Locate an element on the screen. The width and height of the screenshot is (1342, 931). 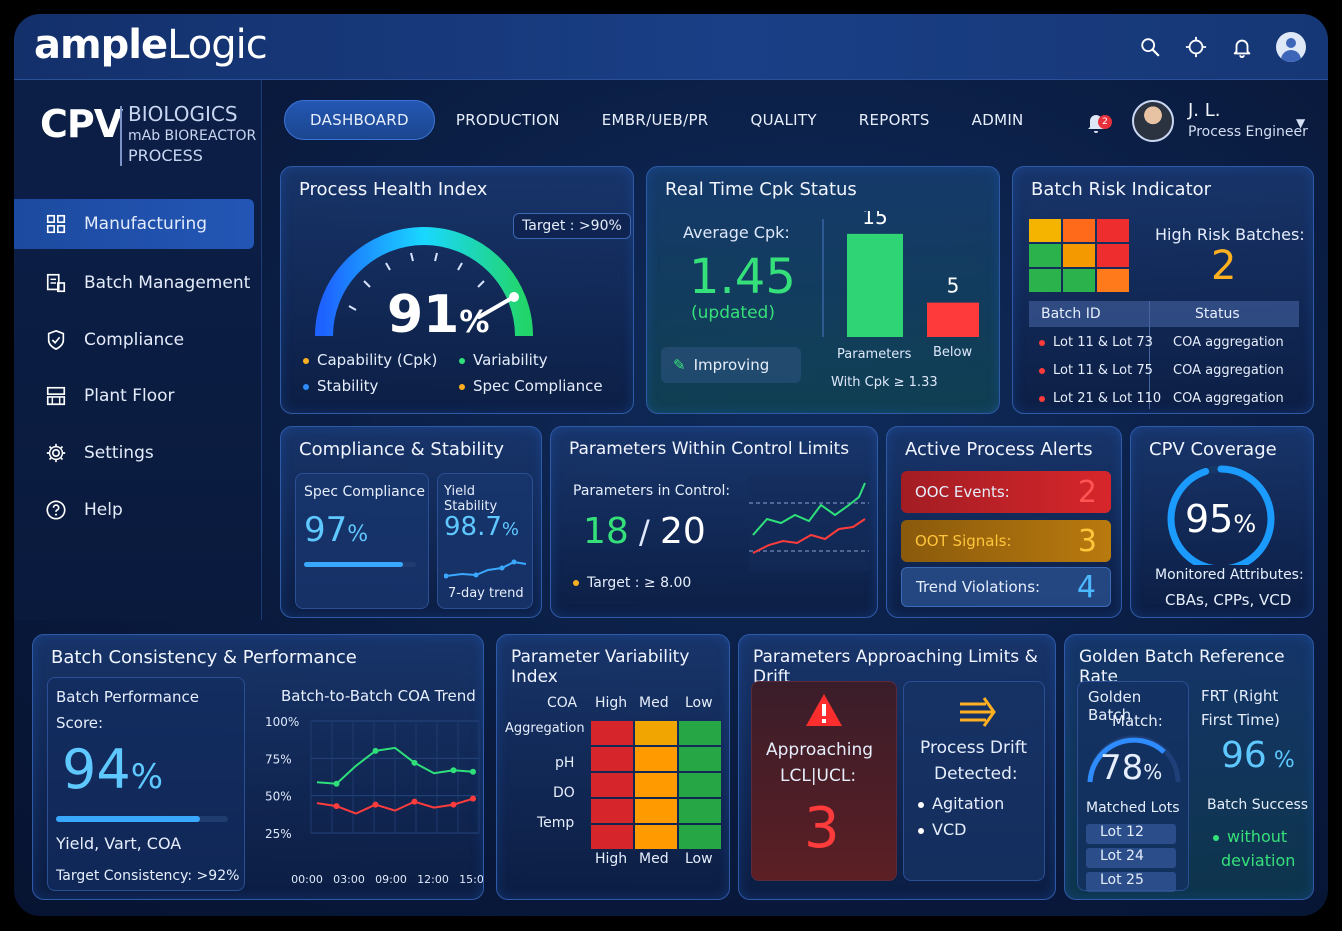
oot-alert: OOT Signals: 3 is located at coordinates (1006, 541).